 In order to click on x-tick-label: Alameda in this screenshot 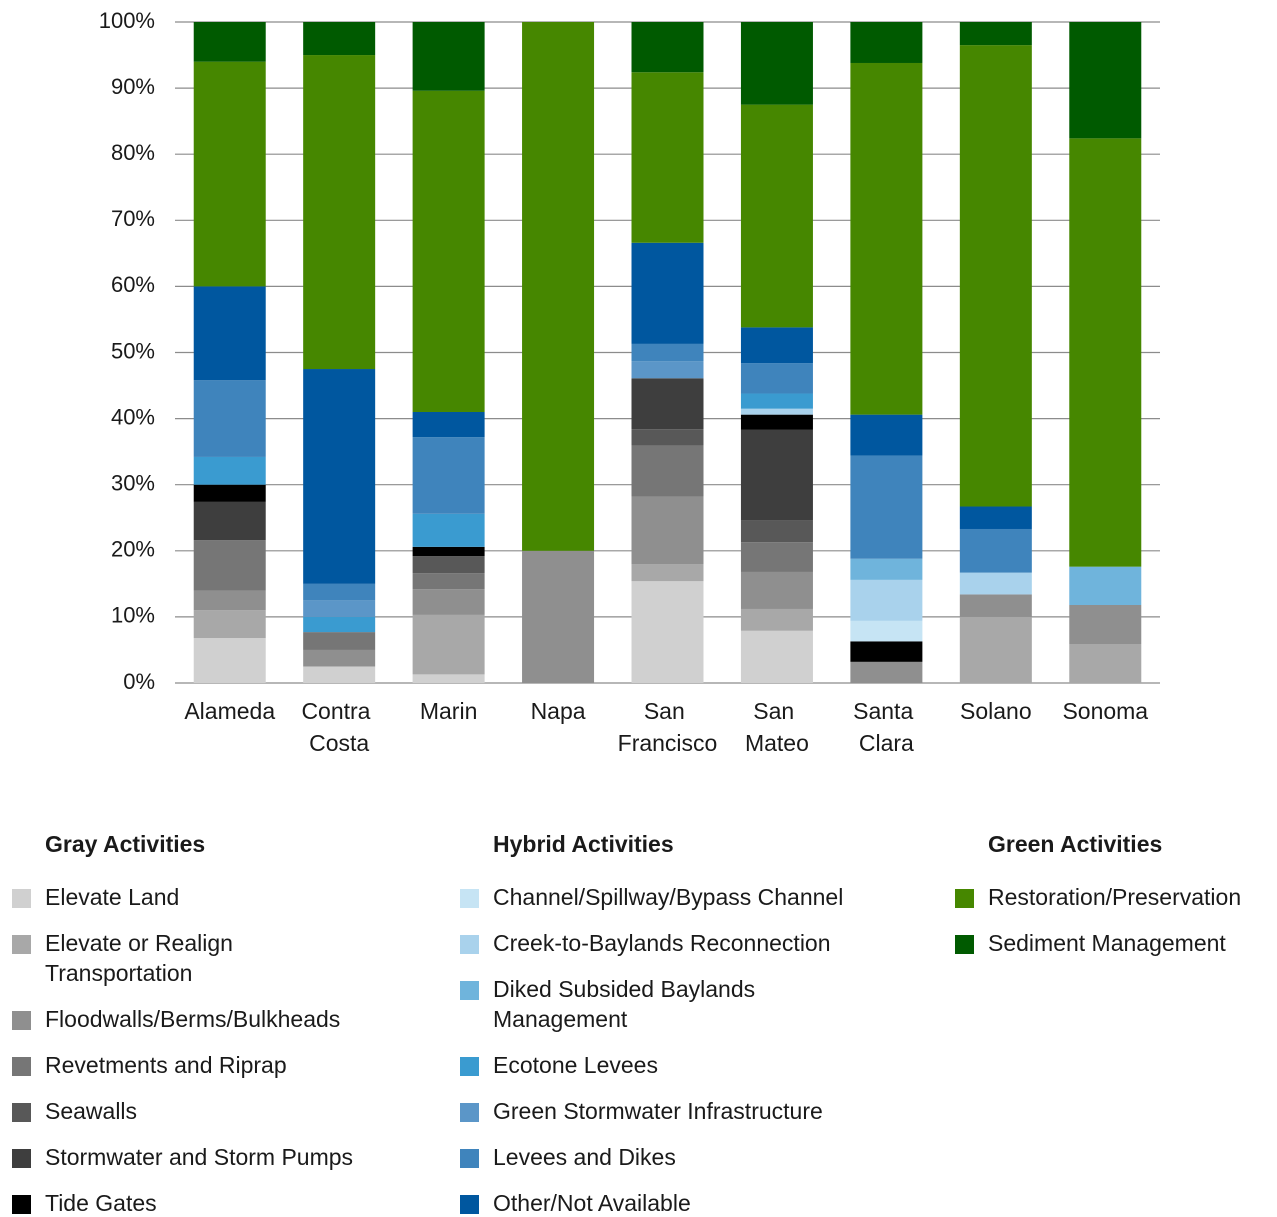, I will do `click(229, 711)`.